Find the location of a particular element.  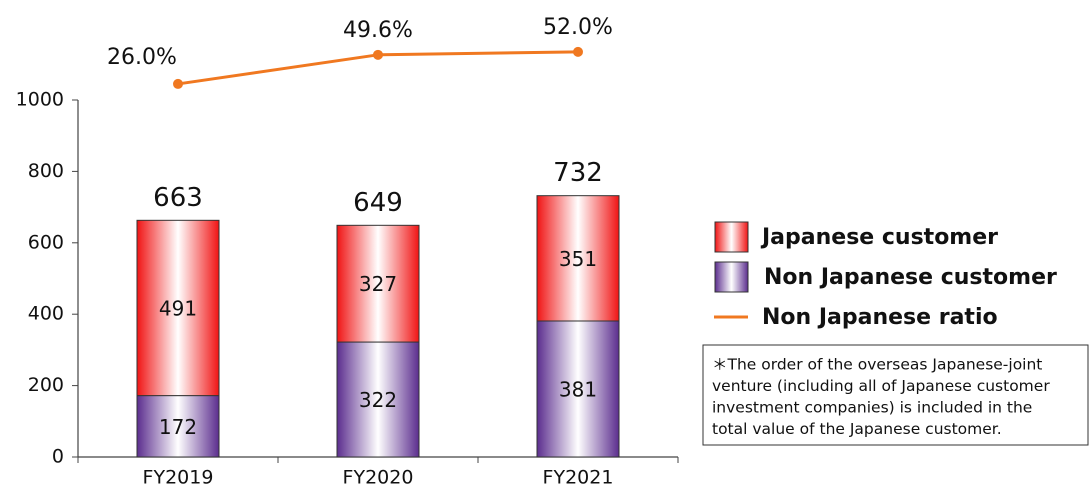

segment-label: 322 is located at coordinates (378, 400).